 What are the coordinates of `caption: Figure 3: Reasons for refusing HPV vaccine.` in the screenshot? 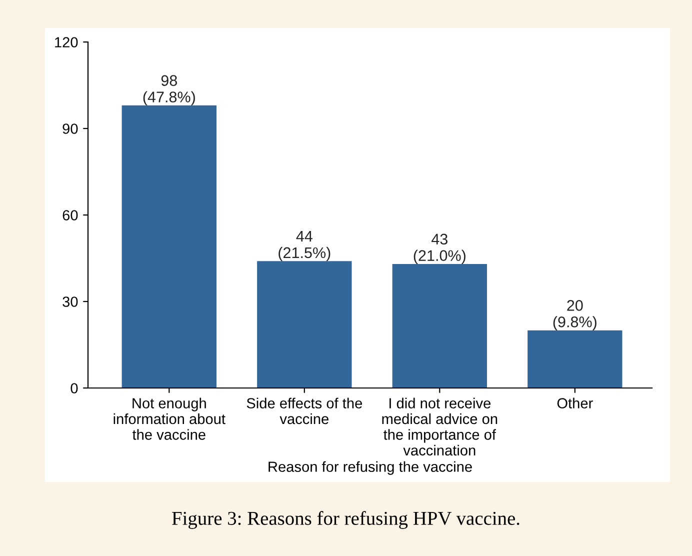 It's located at (346, 520).